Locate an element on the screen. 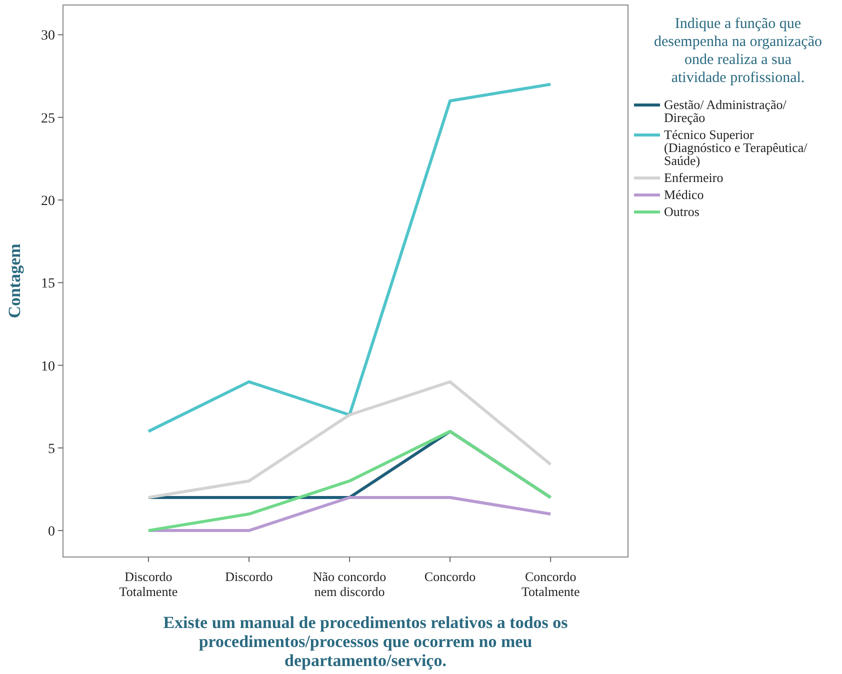 The image size is (842, 674). x-tick-label: Concordo is located at coordinates (450, 576).